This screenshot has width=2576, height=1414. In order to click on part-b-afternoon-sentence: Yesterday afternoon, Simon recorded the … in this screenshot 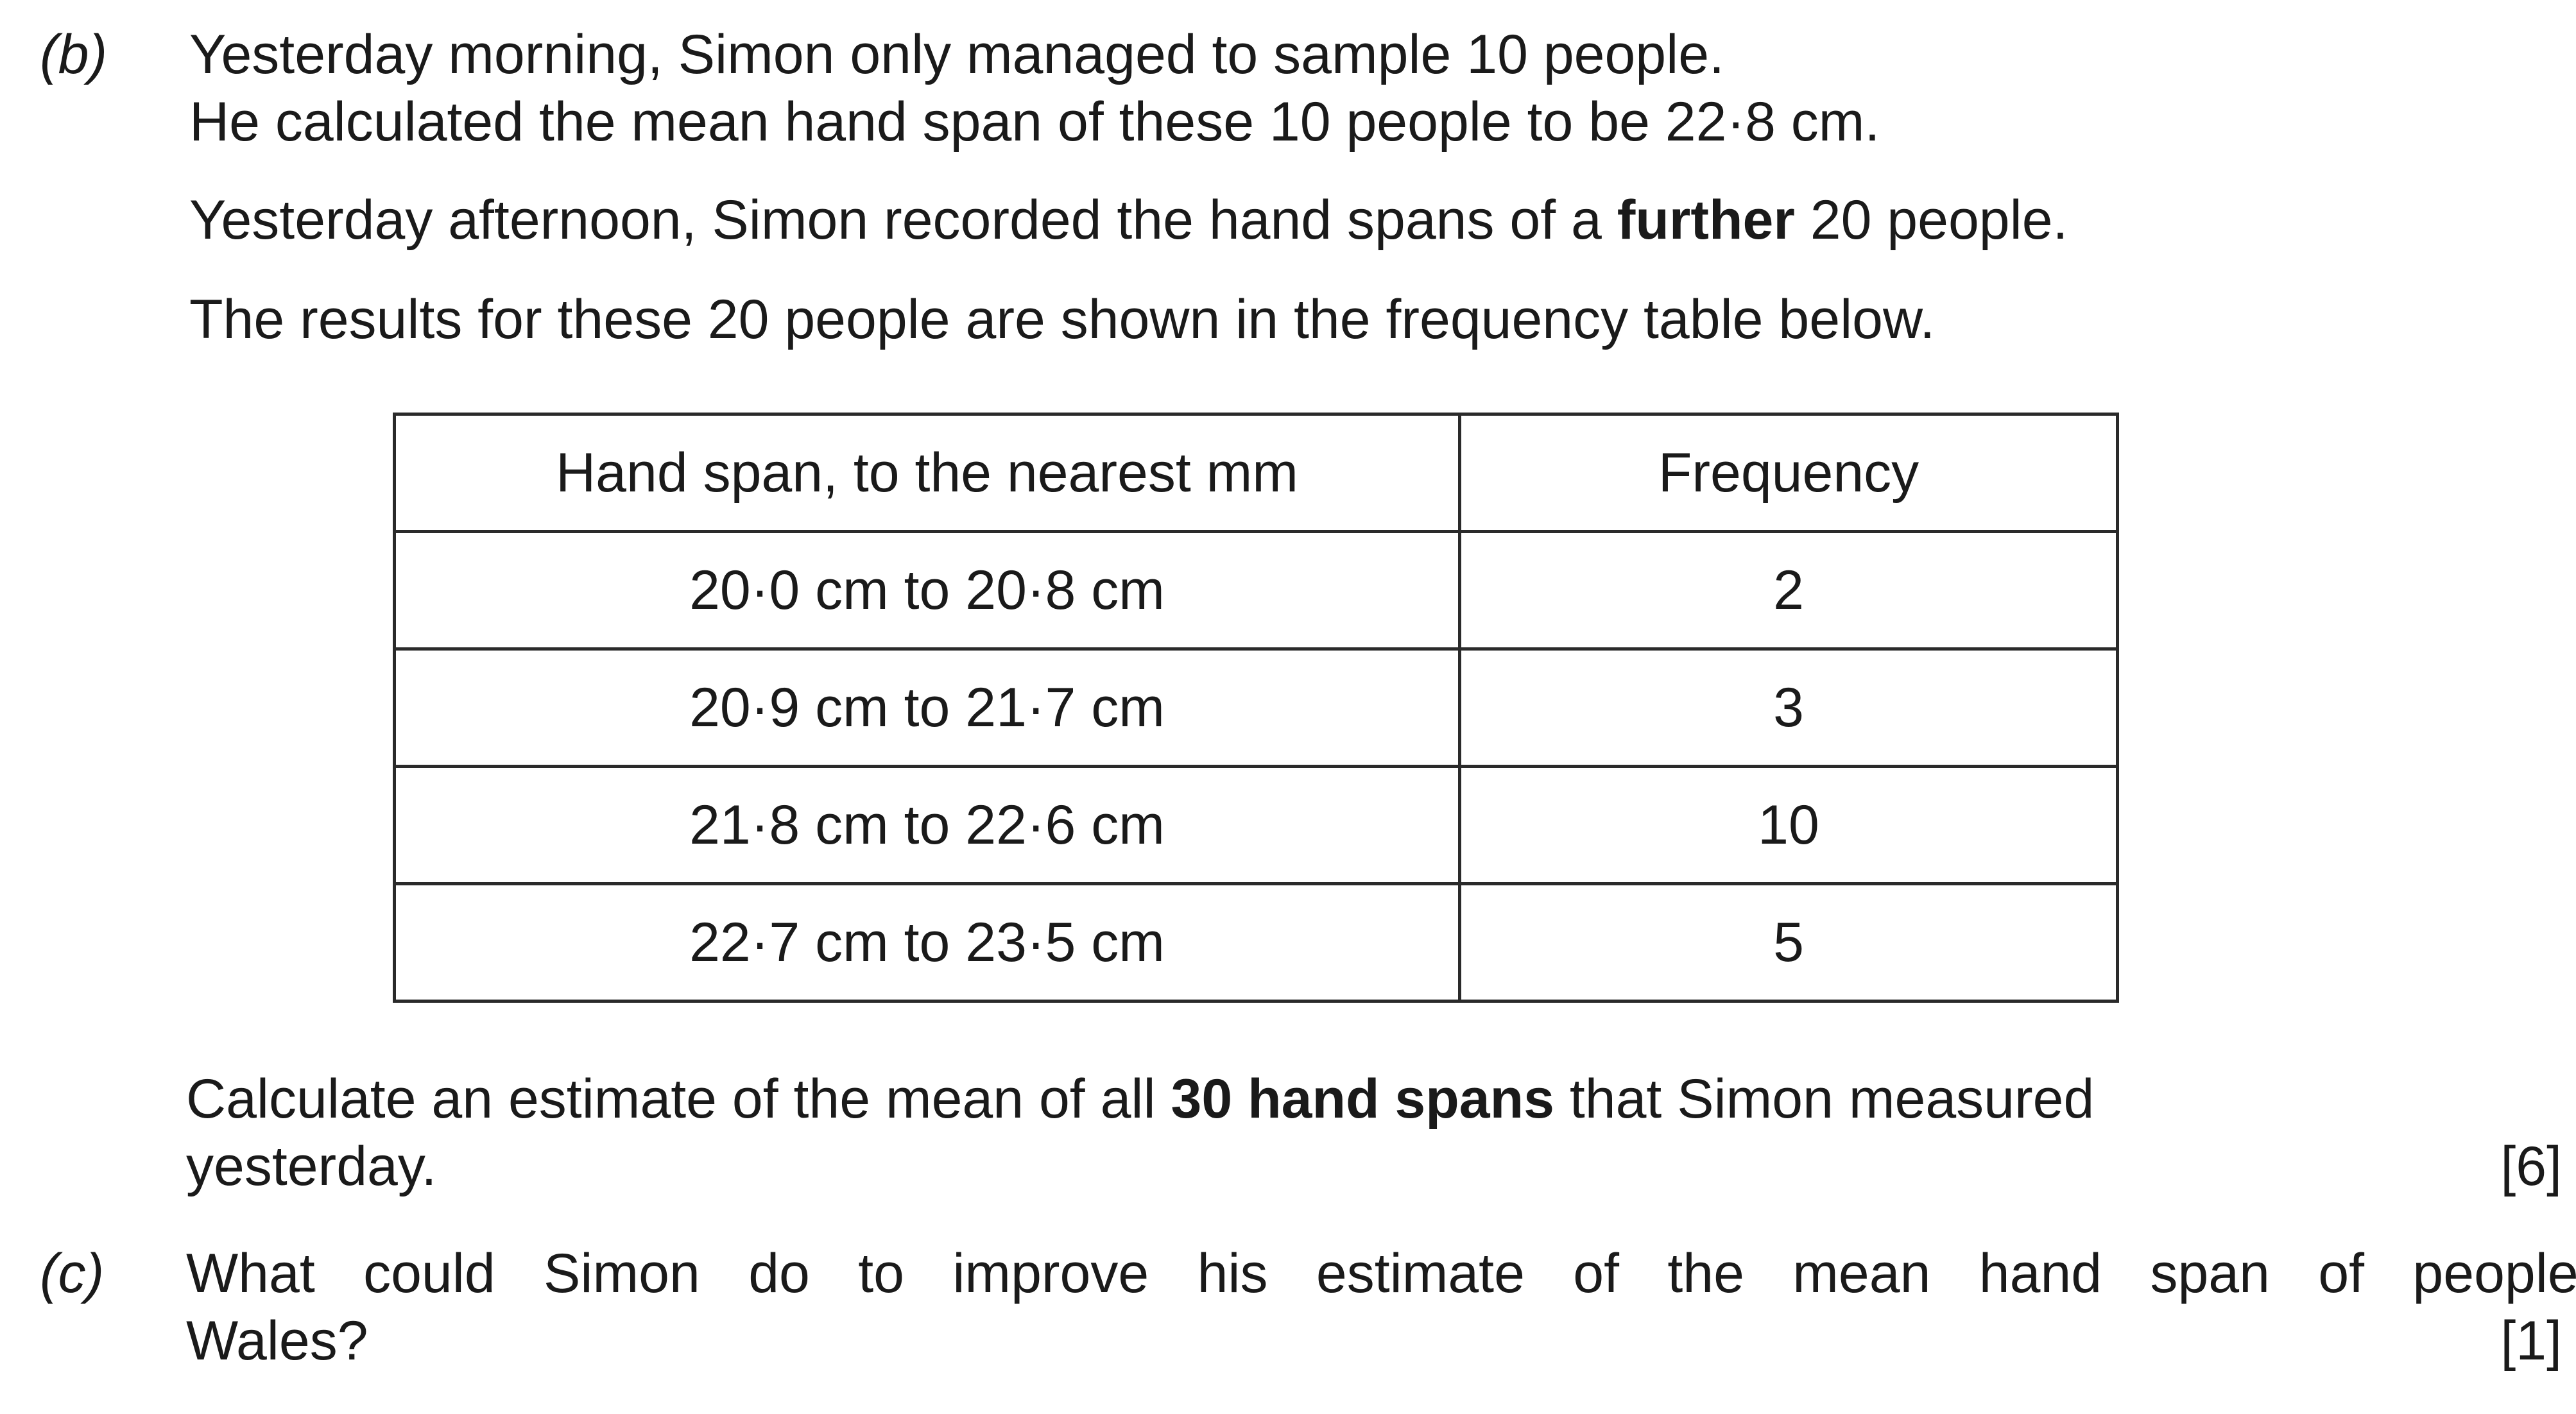, I will do `click(1128, 220)`.